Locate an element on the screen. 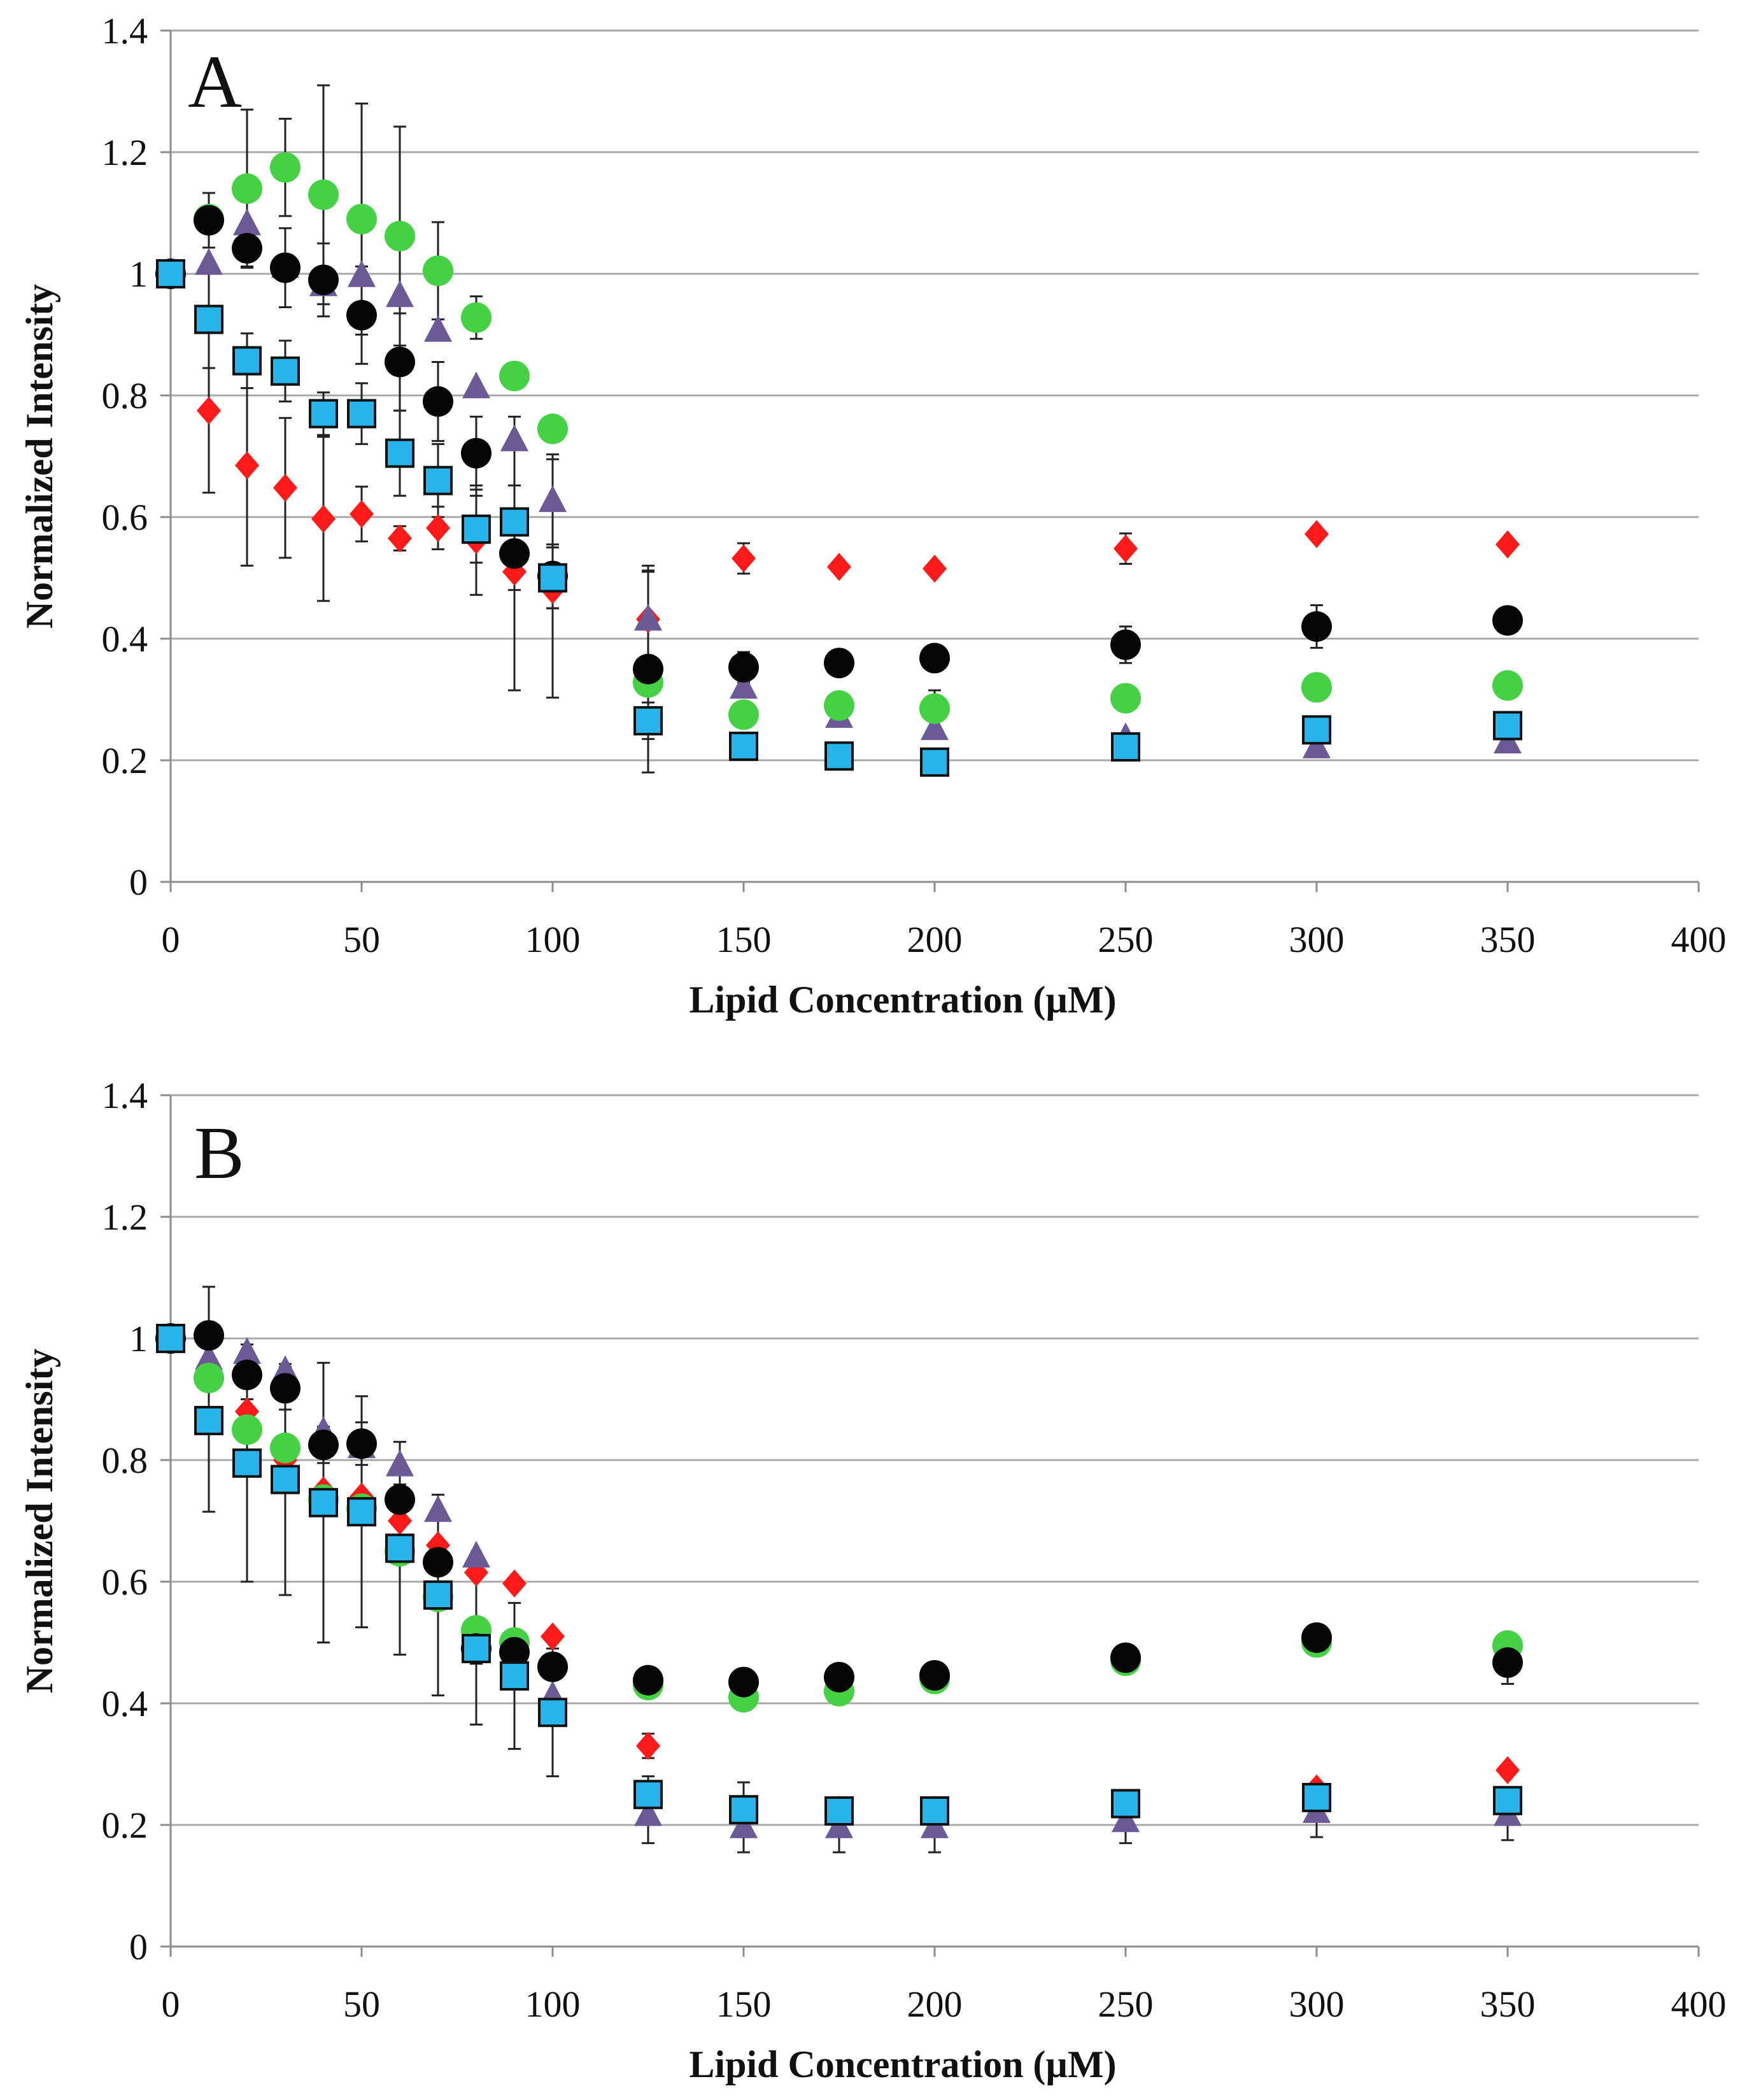 The width and height of the screenshot is (1747, 2100). x-tick-label: 250 is located at coordinates (1126, 2004).